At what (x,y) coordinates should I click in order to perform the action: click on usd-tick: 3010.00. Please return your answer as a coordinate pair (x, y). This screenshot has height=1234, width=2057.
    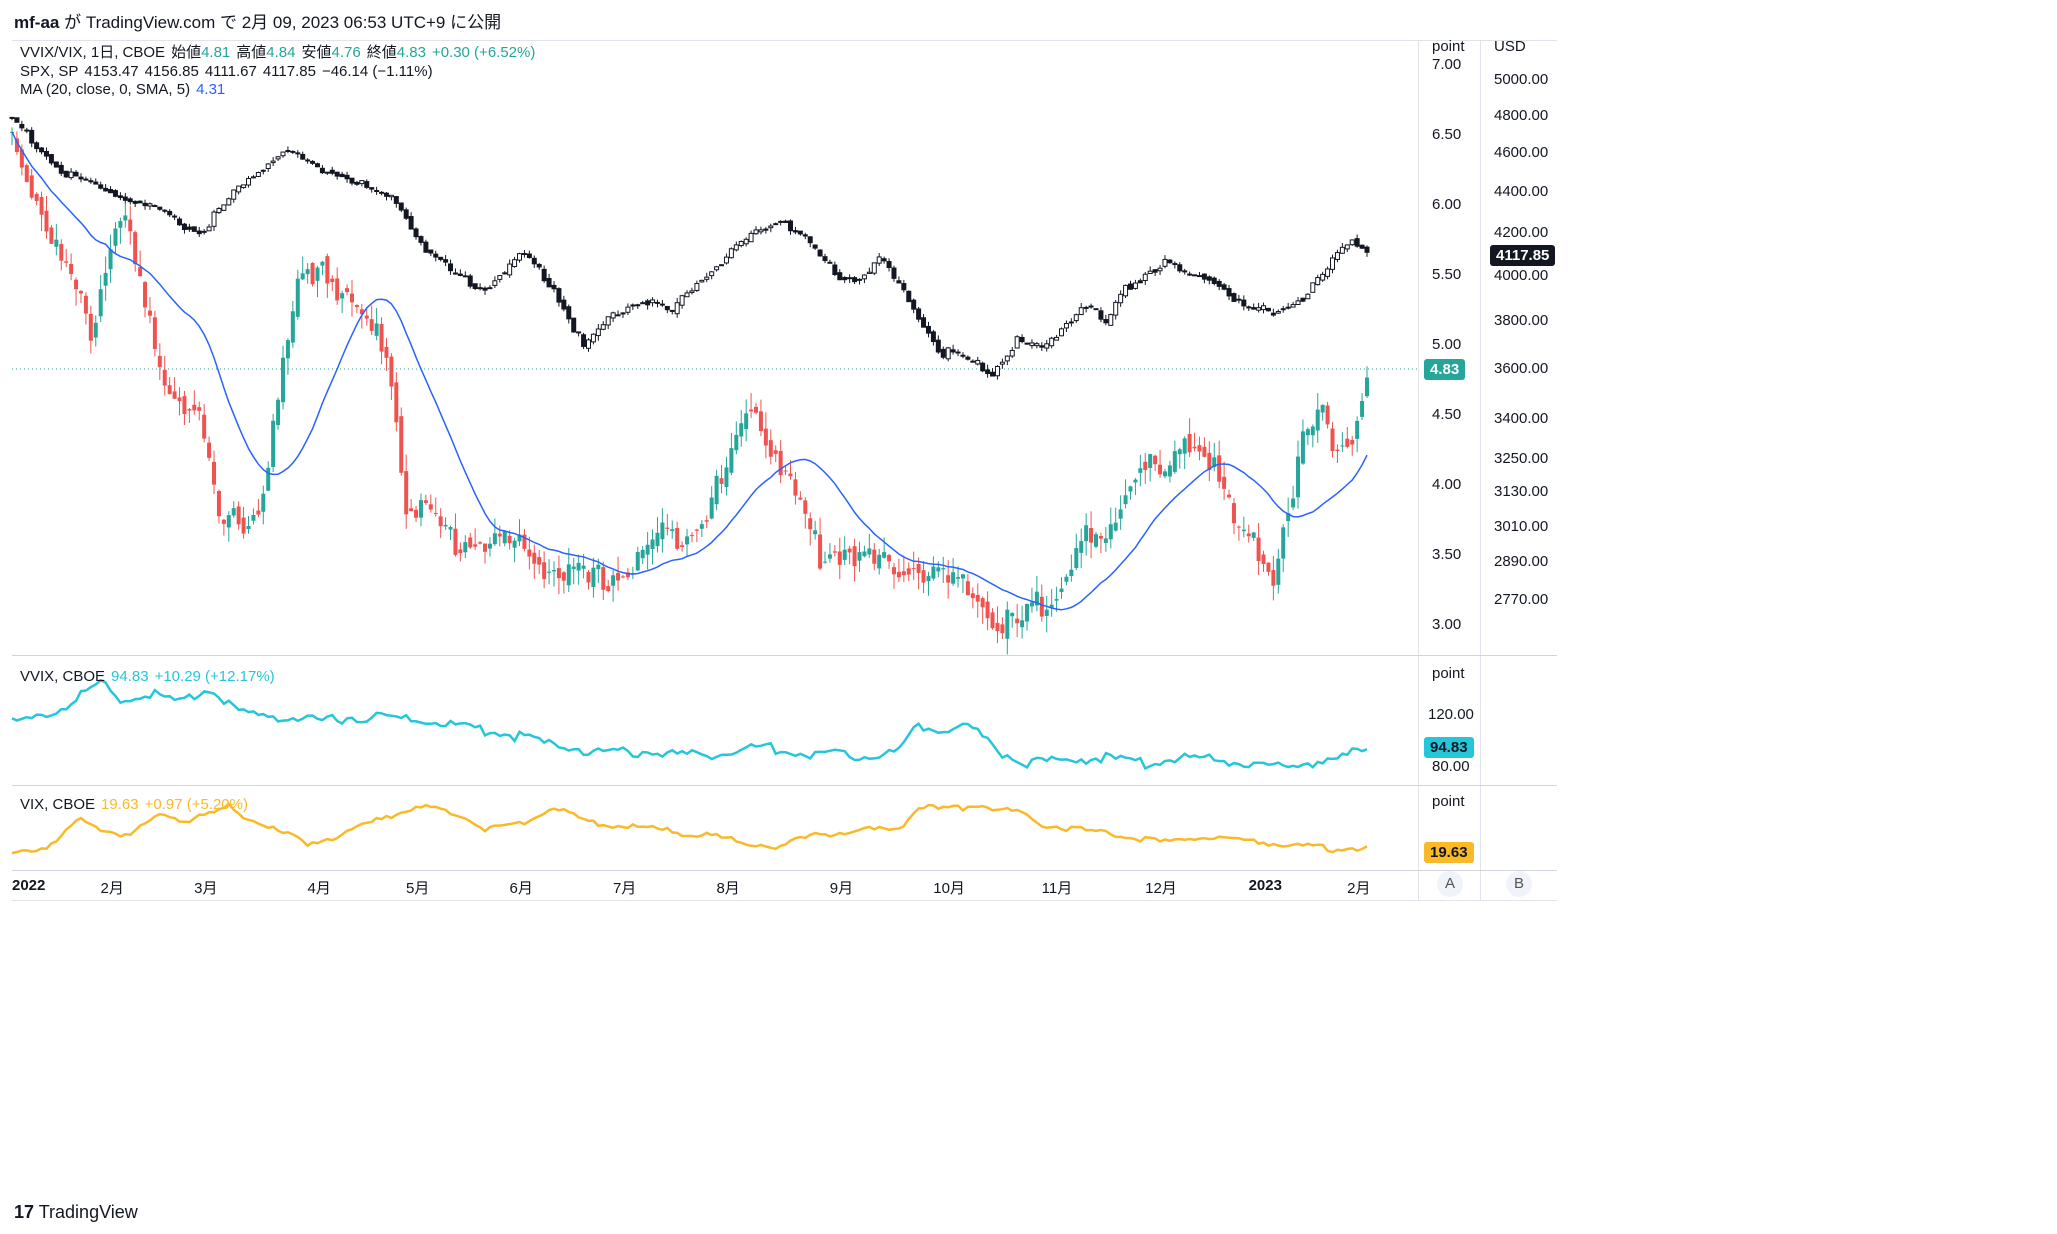
    Looking at the image, I should click on (1521, 526).